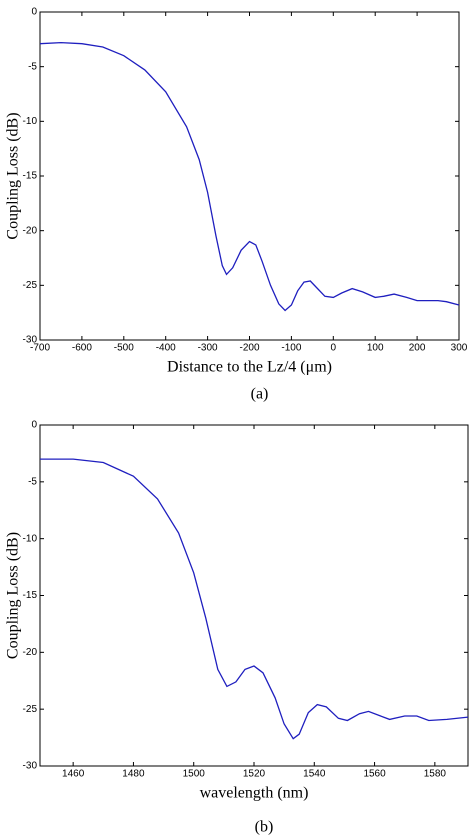  Describe the element at coordinates (435, 774) in the screenshot. I see `x-tick-label: 1580` at that location.